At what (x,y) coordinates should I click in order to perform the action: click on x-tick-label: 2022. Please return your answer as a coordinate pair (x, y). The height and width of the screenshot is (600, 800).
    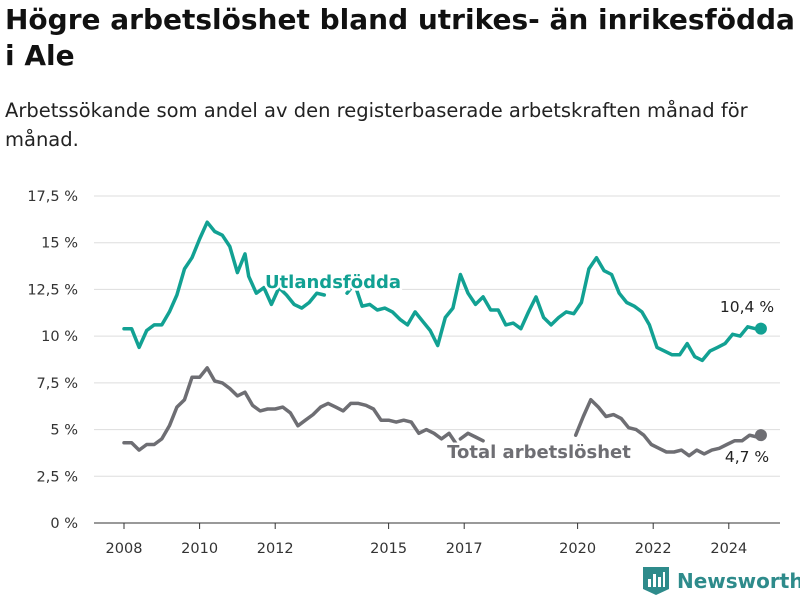
    Looking at the image, I should click on (653, 549).